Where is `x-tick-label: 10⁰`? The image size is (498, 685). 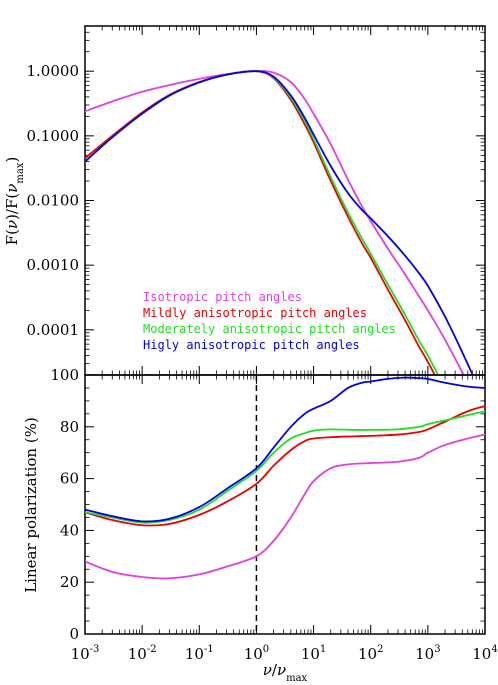 x-tick-label: 10⁰ is located at coordinates (256, 653).